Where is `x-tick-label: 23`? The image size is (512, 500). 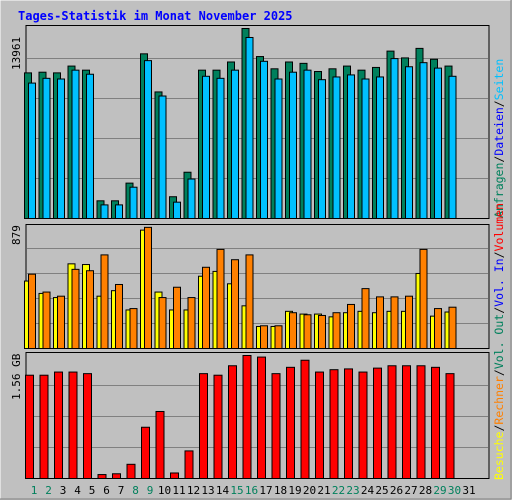
x-tick-label: 23 is located at coordinates (352, 490).